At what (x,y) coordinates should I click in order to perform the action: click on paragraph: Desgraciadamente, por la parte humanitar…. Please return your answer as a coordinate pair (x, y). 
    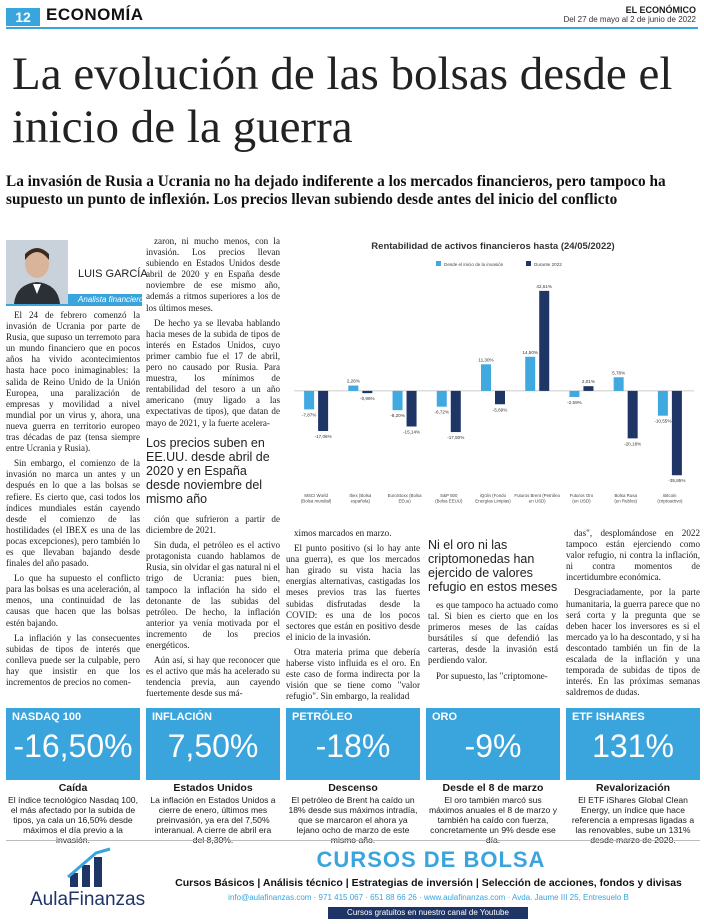
    Looking at the image, I should click on (633, 642).